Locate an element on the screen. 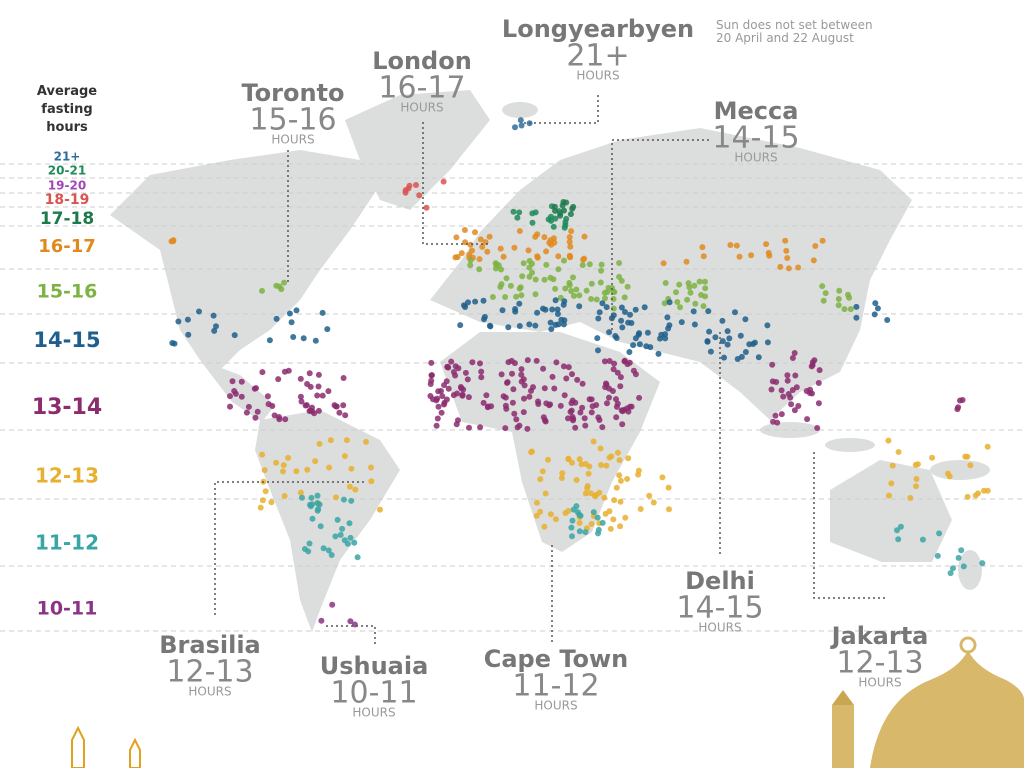  legend-label: 17-18 is located at coordinates (67, 219).